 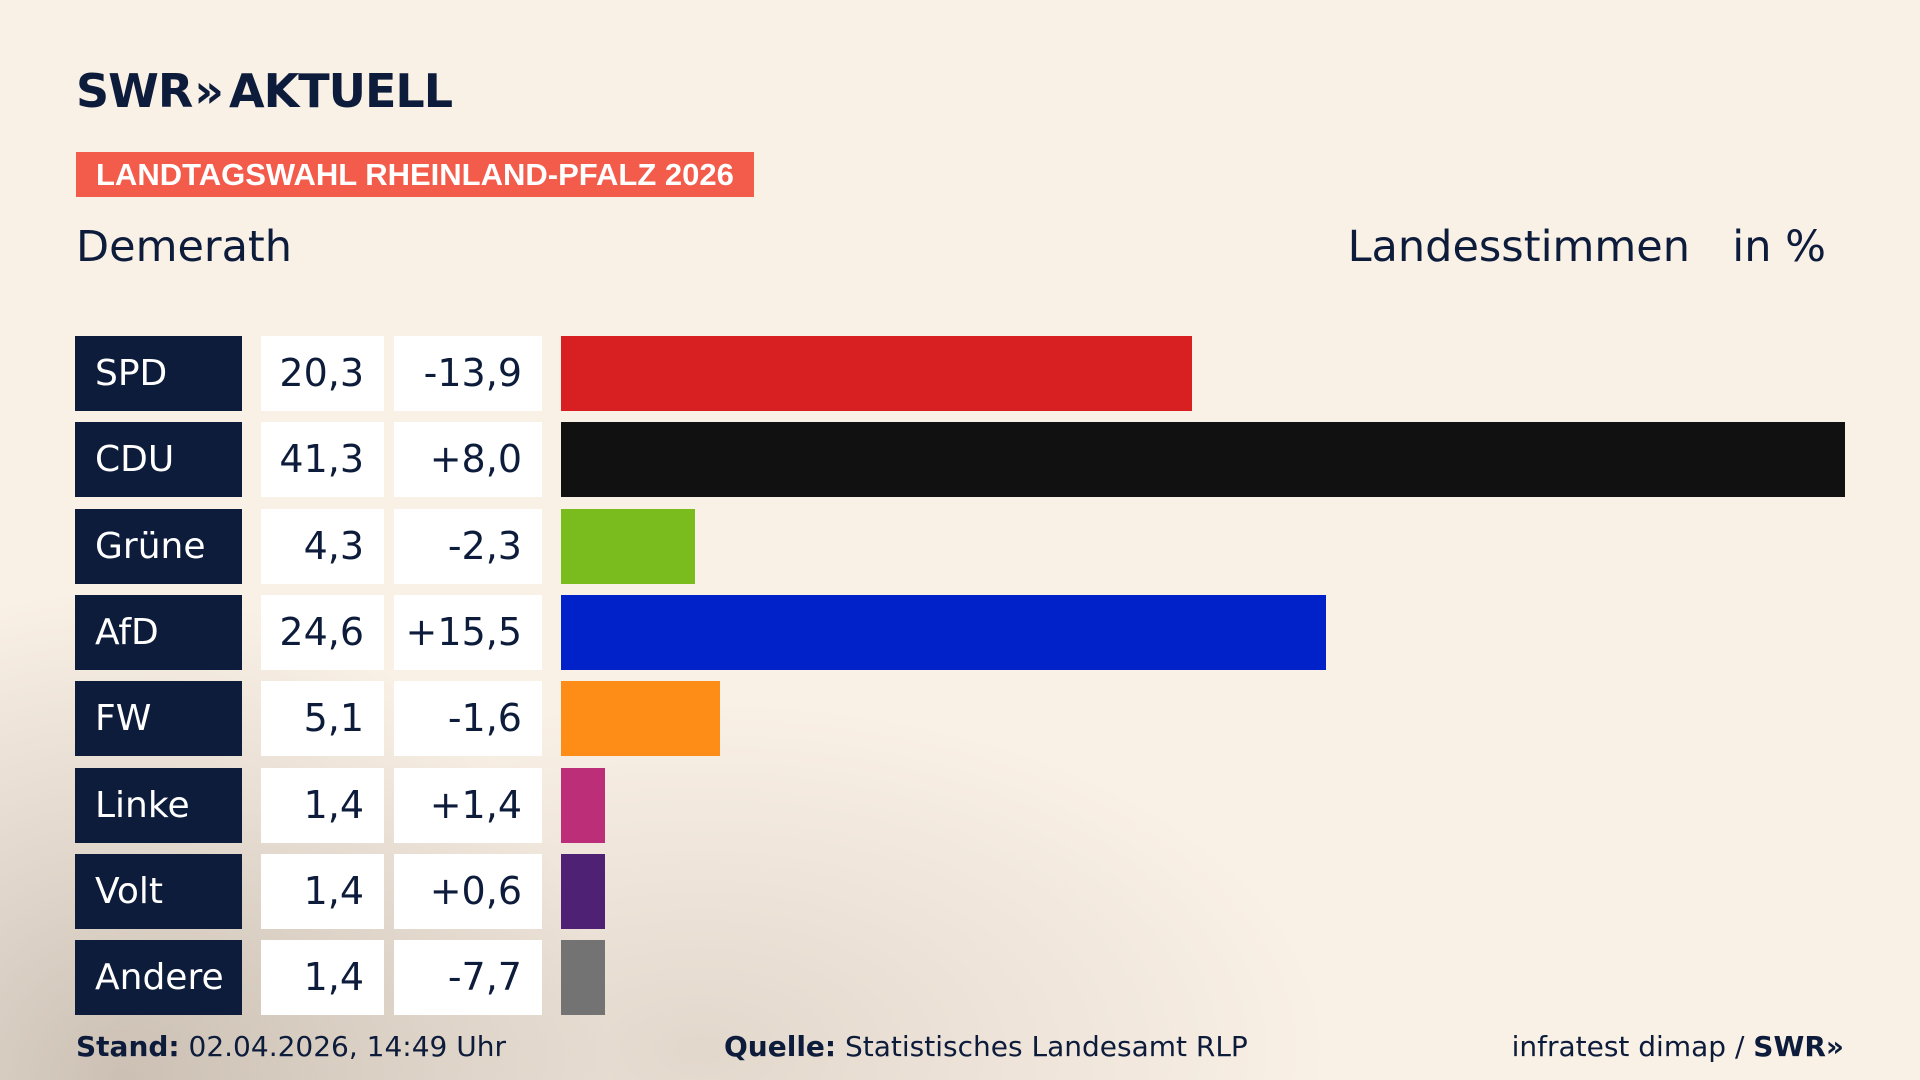 What do you see at coordinates (468, 373) in the screenshot?
I see `change-label: -13,9` at bounding box center [468, 373].